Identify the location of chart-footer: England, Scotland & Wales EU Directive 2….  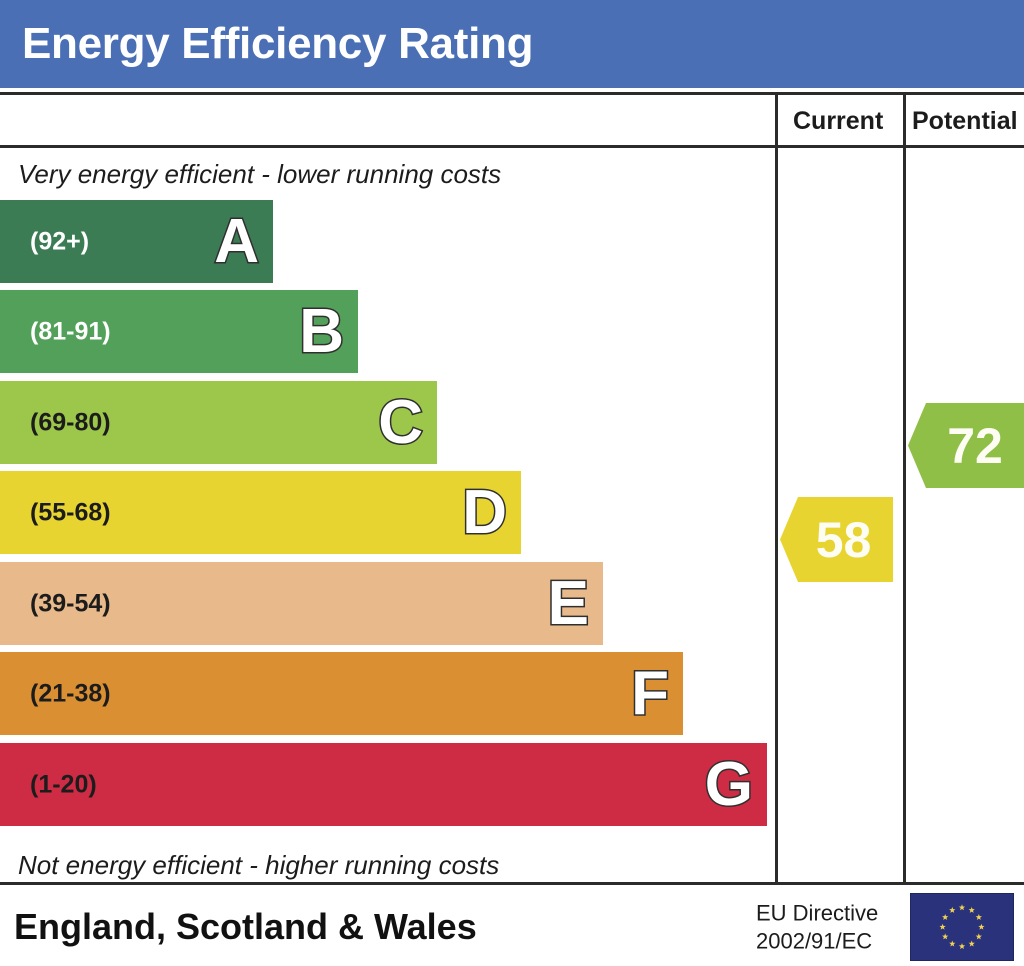
(512, 927).